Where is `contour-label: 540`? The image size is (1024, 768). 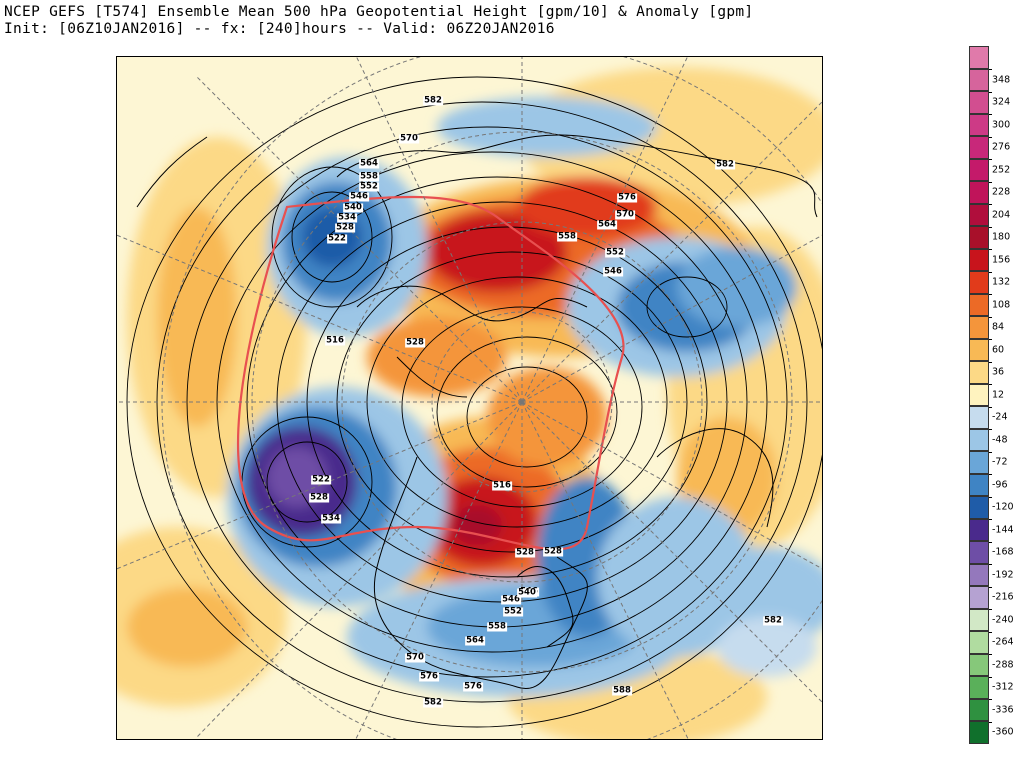
contour-label: 540 is located at coordinates (527, 592).